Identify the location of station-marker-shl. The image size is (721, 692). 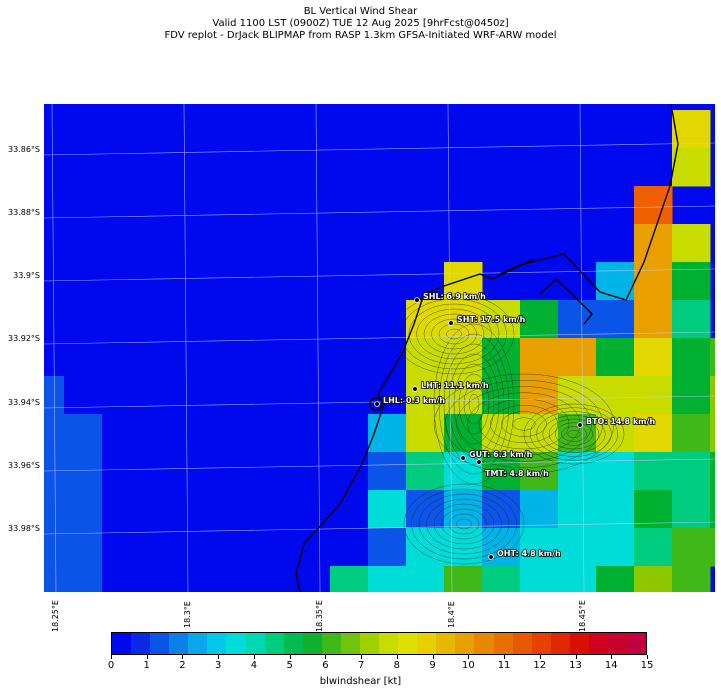
(417, 300).